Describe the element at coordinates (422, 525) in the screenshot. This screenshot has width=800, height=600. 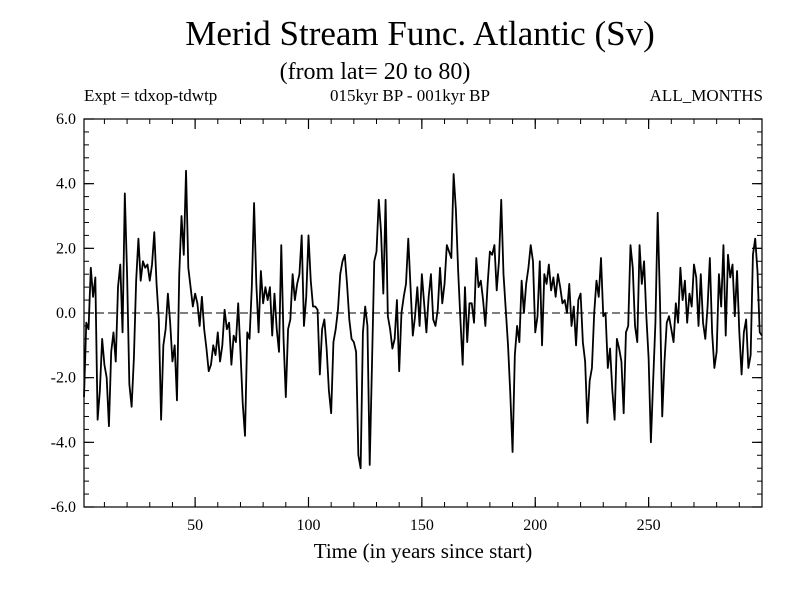
I see `x-tick-label: 150` at that location.